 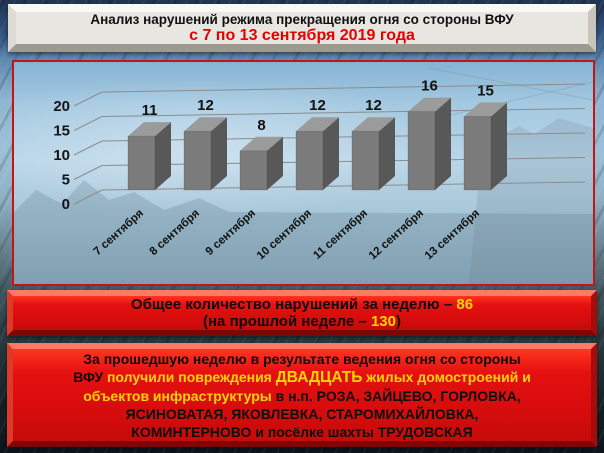 I want to click on details-line-4: ЯСИНОВАТАЯ, ЯКОВЛЕВКА, СТАРОМИХАЙЛОВКА,, so click(x=302, y=414).